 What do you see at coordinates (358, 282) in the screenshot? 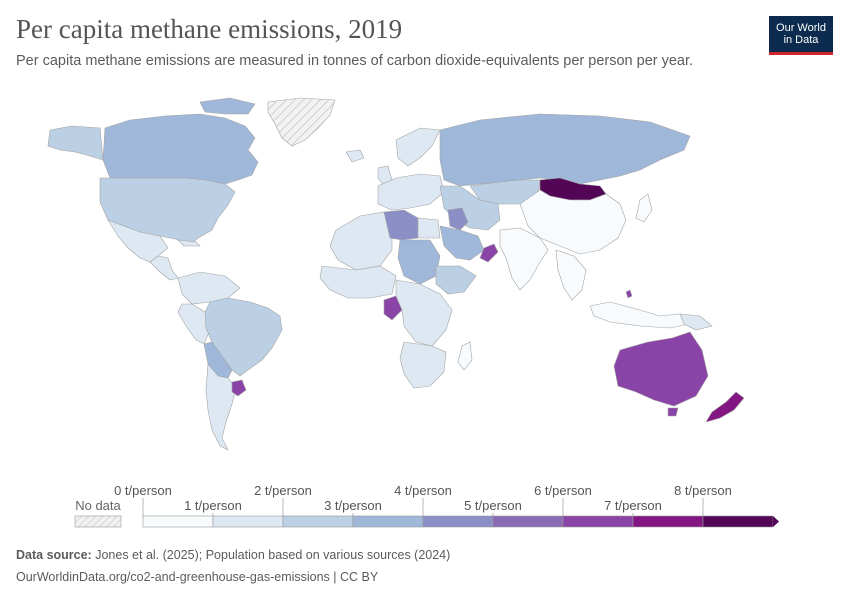
I see `country-west-africa` at bounding box center [358, 282].